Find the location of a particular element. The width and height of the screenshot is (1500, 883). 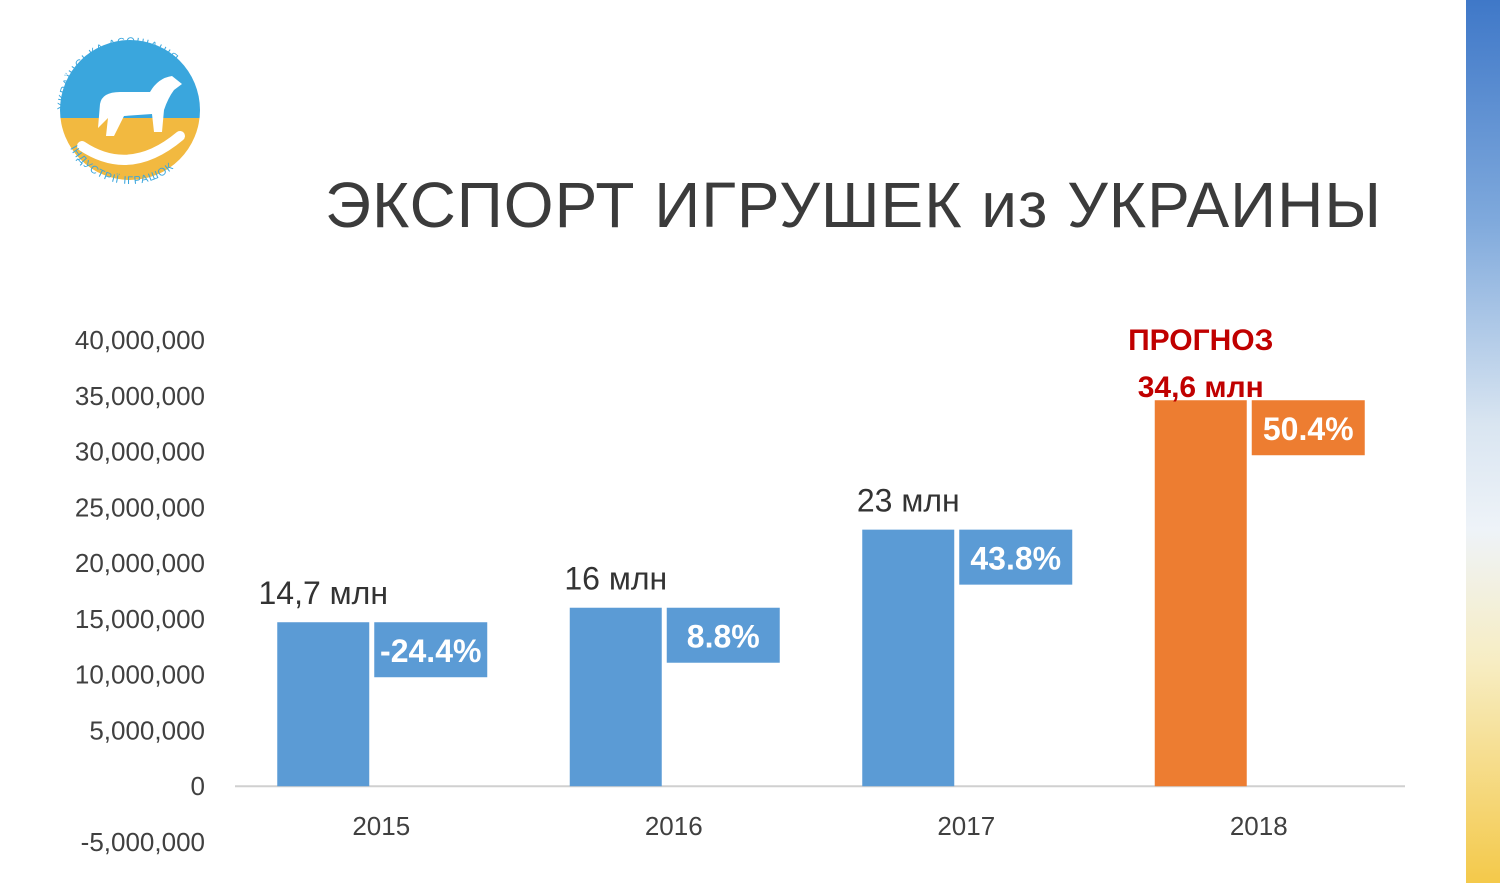

association-logo: УКРАЇНСЬКА АСОЦІАЦІЯ ІНДУСТРІЇ ІГРАШОК is located at coordinates (128, 111).